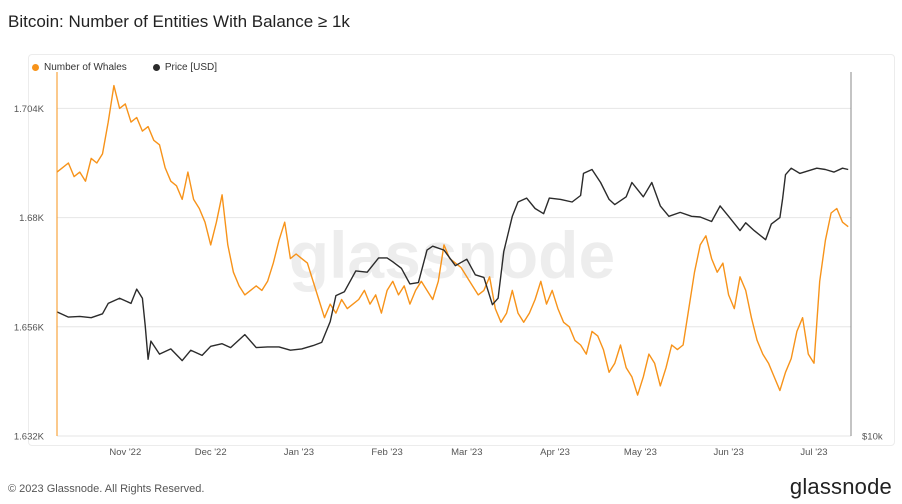 The image size is (902, 504). Describe the element at coordinates (211, 452) in the screenshot. I see `x-tick-label: Dec '22` at that location.